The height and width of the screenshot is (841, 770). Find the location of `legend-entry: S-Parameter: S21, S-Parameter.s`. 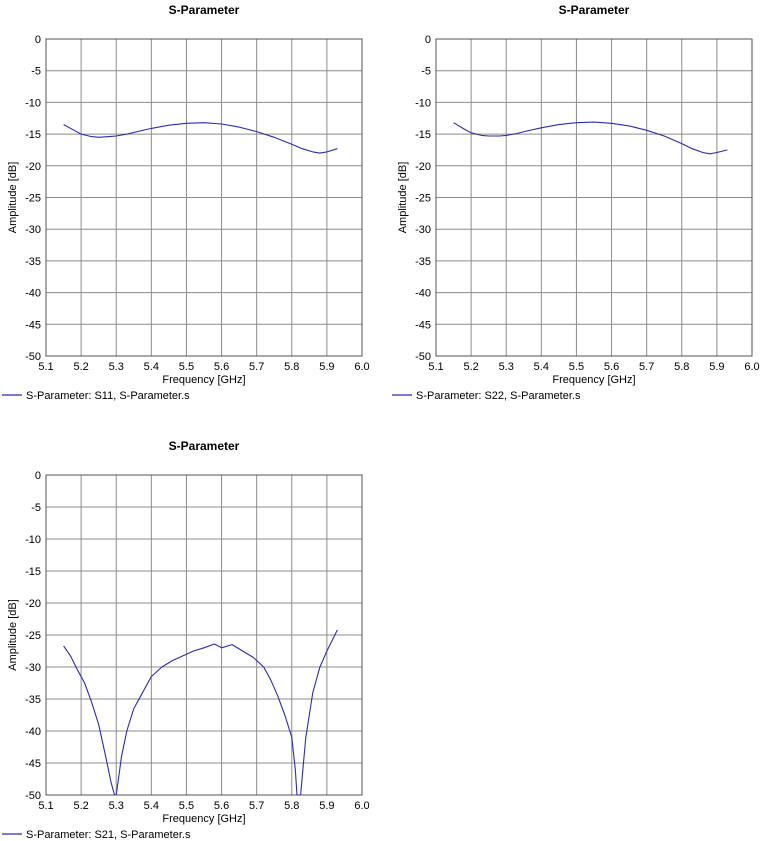

legend-entry: S-Parameter: S21, S-Parameter.s is located at coordinates (108, 835).